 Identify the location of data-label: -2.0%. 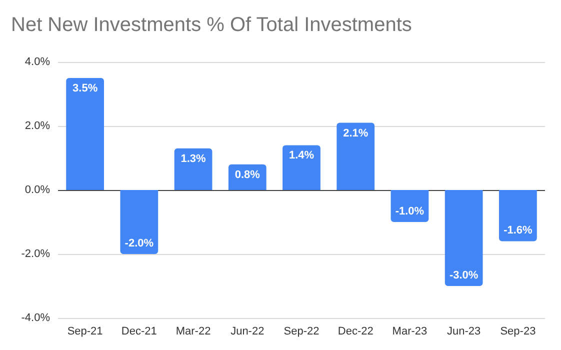
(139, 244).